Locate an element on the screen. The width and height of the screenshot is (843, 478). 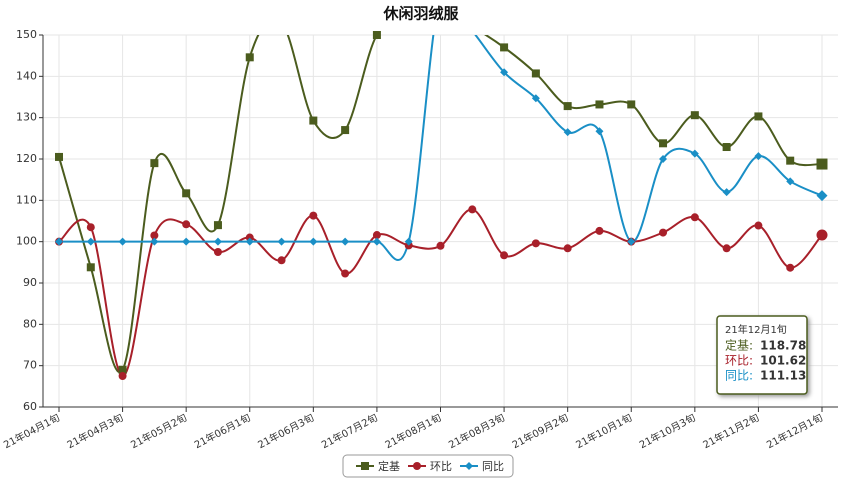
chart-title: 休闲羽绒服 is located at coordinates (420, 14).